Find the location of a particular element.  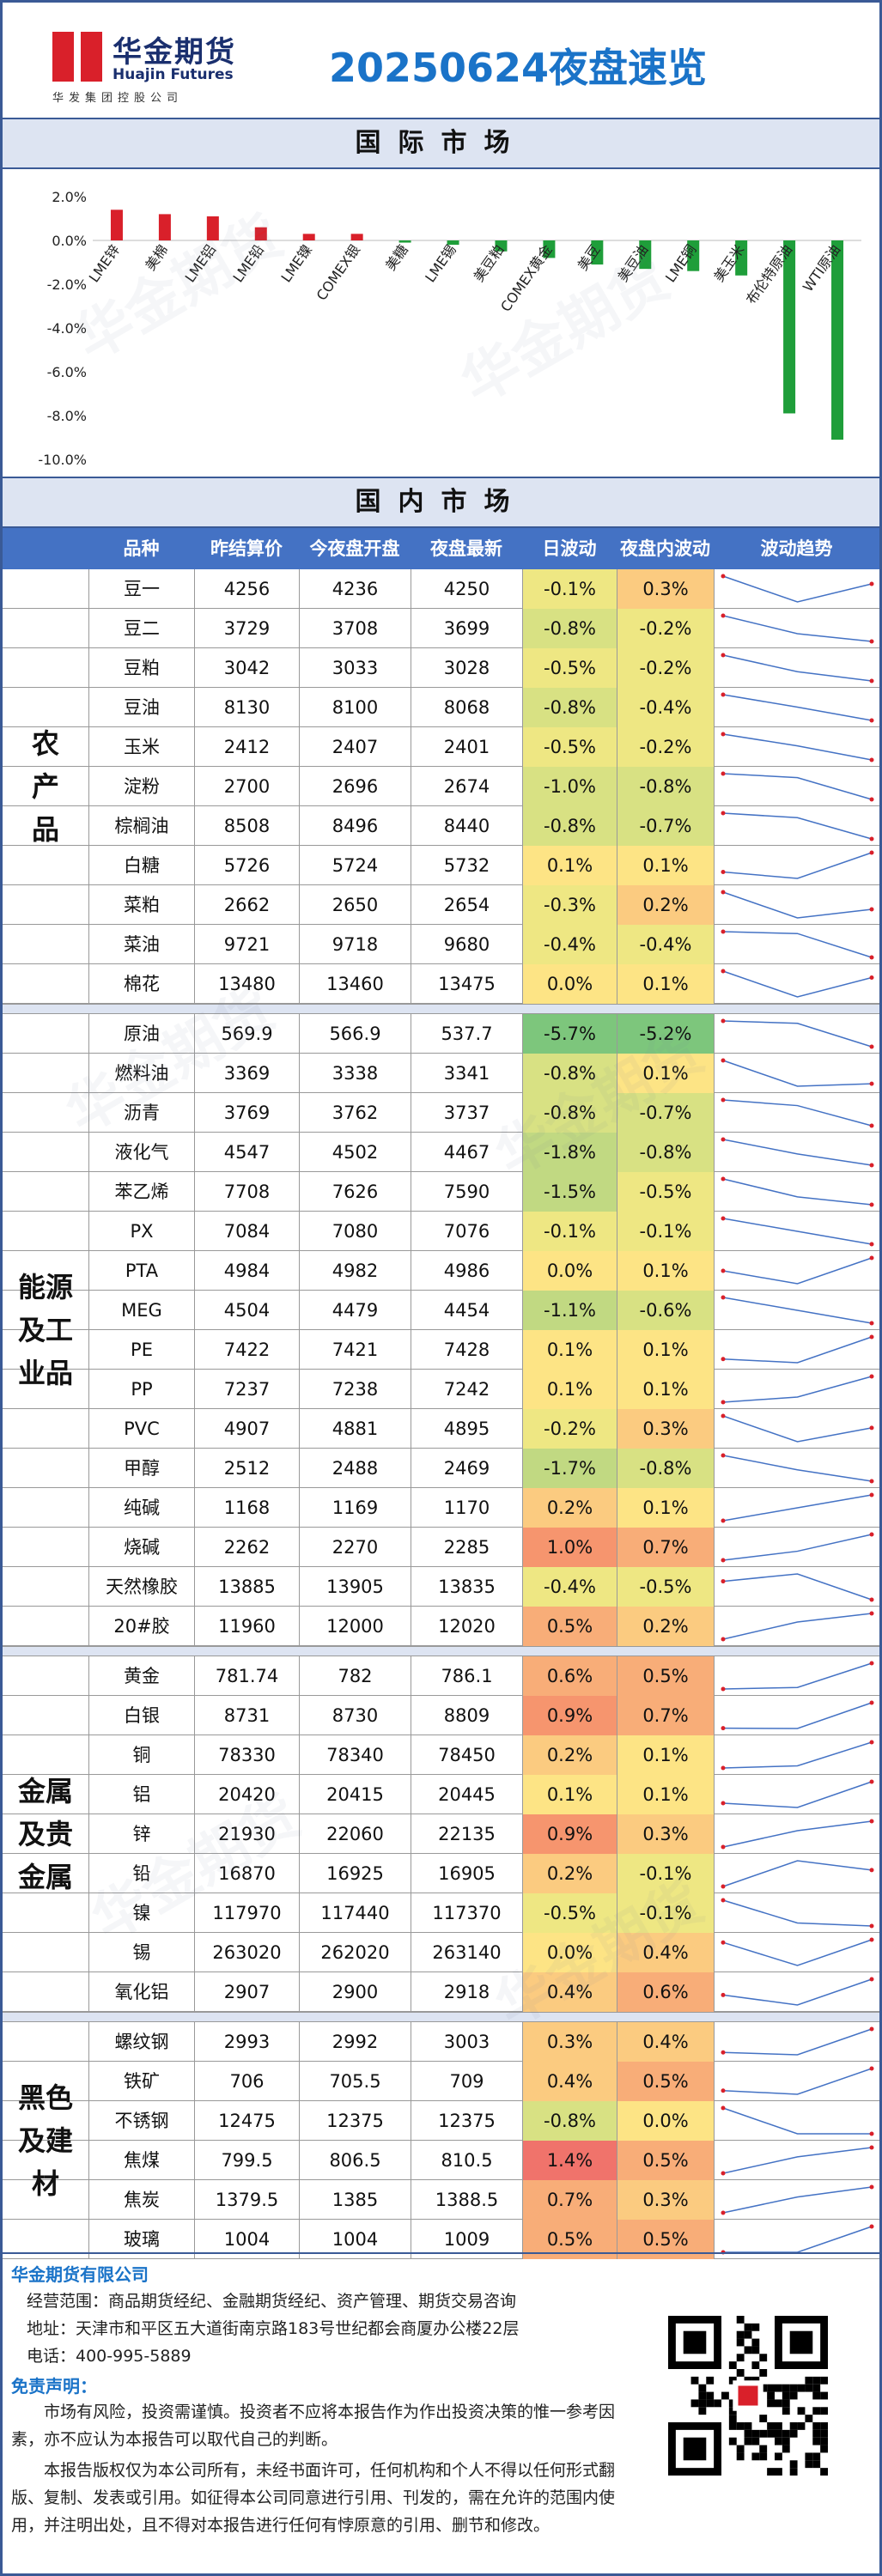

price-cell: 799.5 is located at coordinates (246, 2160).